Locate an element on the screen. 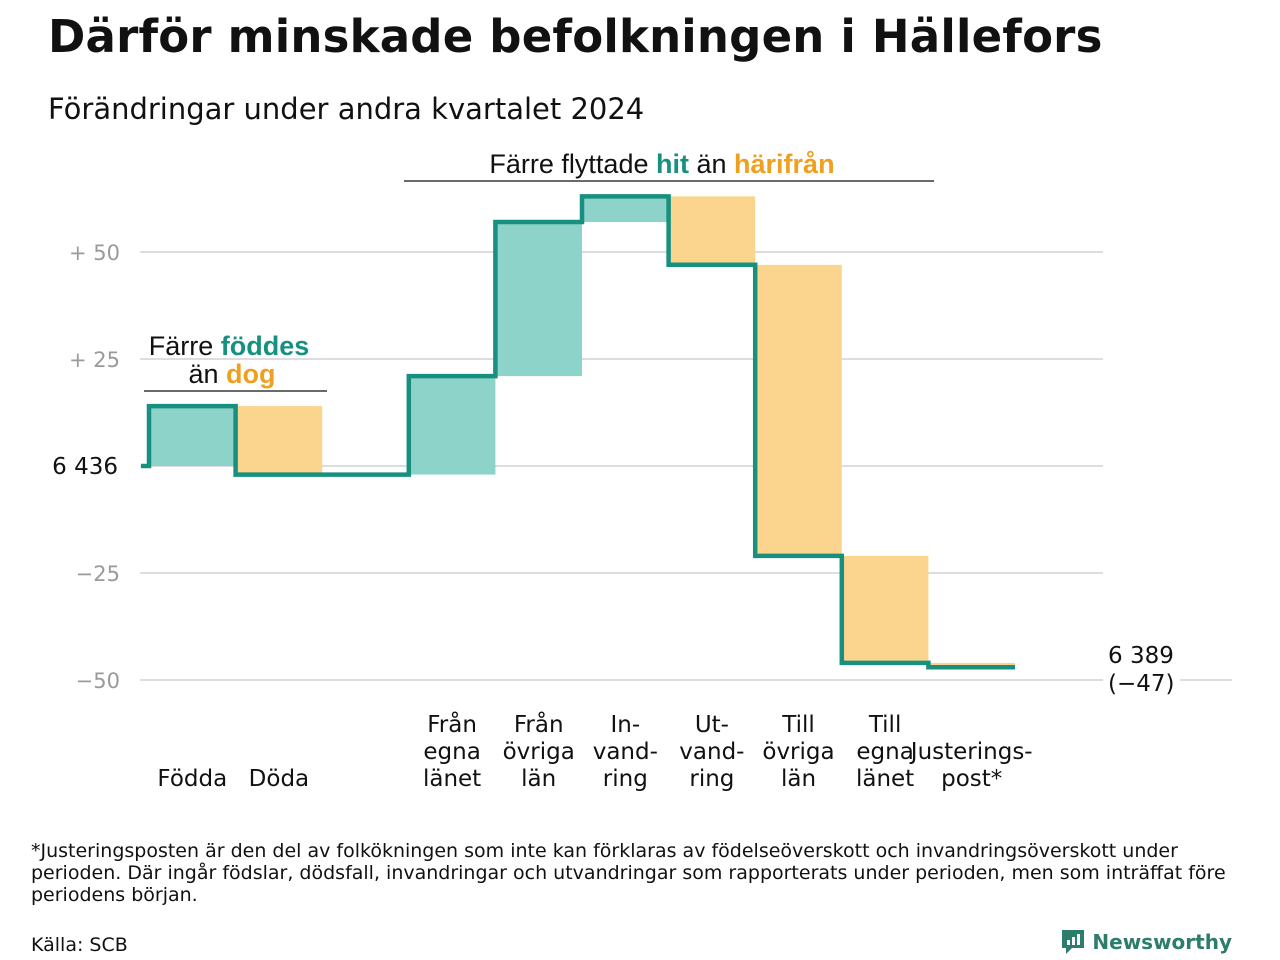 The width and height of the screenshot is (1280, 960). annotation-births-line2: än dog is located at coordinates (231, 374).